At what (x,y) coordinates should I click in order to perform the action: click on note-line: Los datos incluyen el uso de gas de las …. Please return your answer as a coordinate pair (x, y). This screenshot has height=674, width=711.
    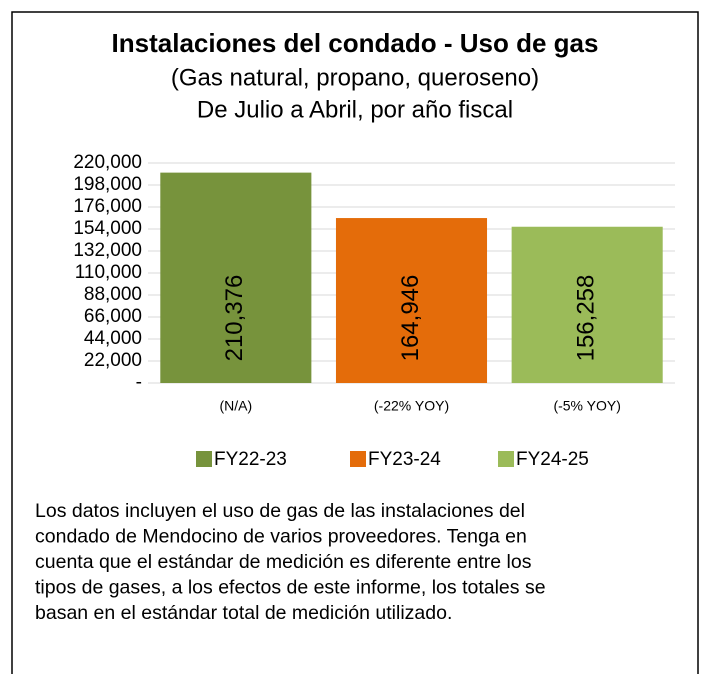
    Looking at the image, I should click on (280, 511).